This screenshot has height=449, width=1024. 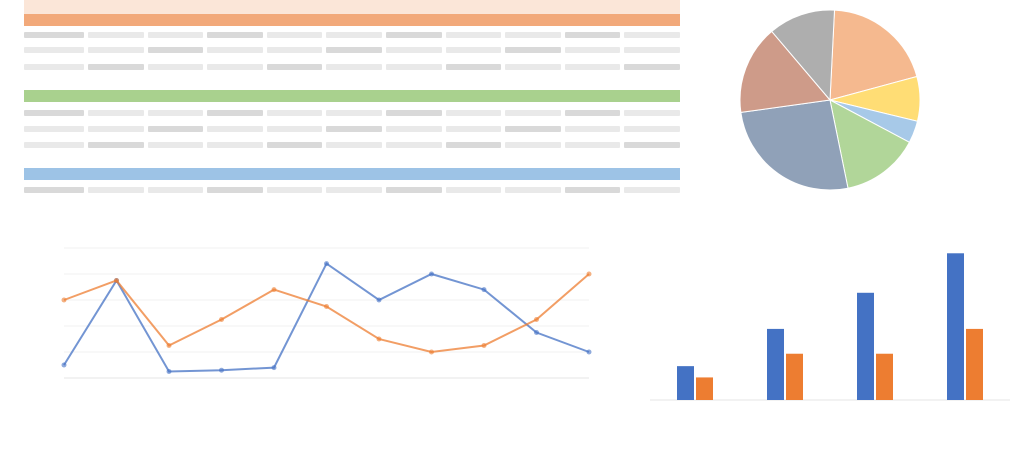 I want to click on pie-chart-svg, so click(x=830, y=100).